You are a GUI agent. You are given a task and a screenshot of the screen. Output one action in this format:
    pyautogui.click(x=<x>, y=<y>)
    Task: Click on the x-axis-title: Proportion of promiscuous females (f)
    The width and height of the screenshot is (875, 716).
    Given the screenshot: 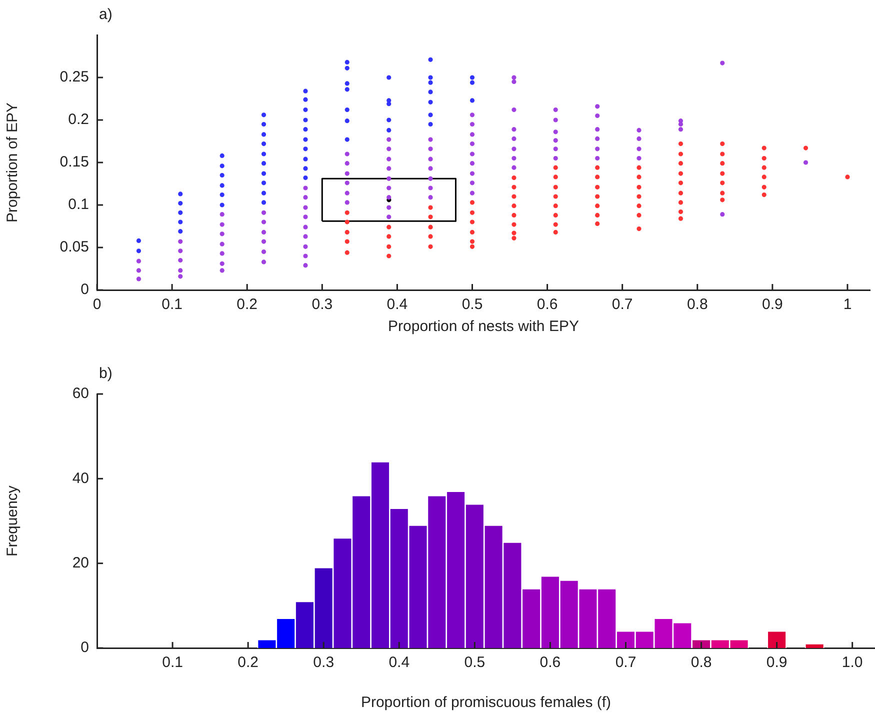 What is the action you would take?
    pyautogui.click(x=486, y=703)
    